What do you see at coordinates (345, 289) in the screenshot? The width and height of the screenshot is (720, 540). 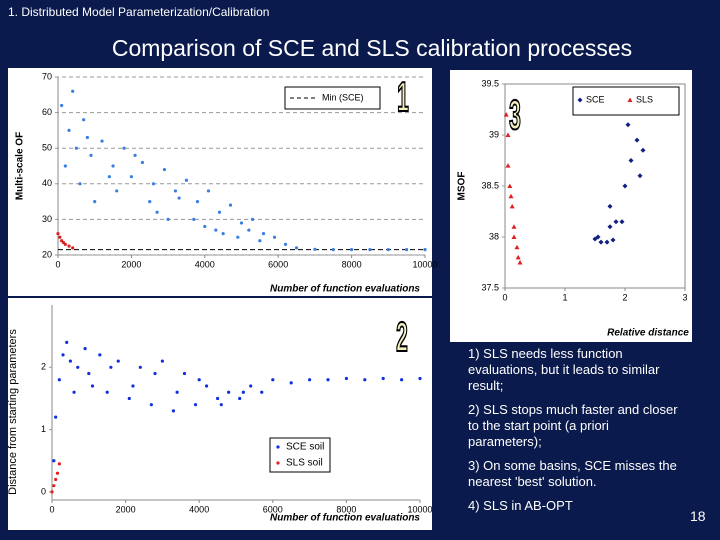 I see `x-axis-label: Number of function evaluations` at bounding box center [345, 289].